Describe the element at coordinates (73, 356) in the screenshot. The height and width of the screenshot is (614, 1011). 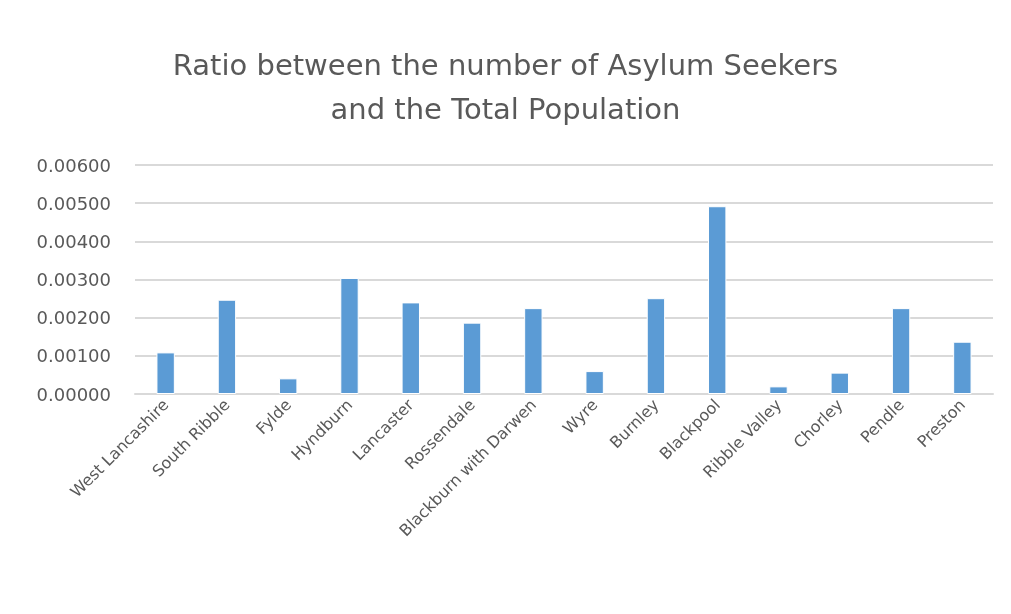
I see `y-tick-label: 0.00100` at that location.